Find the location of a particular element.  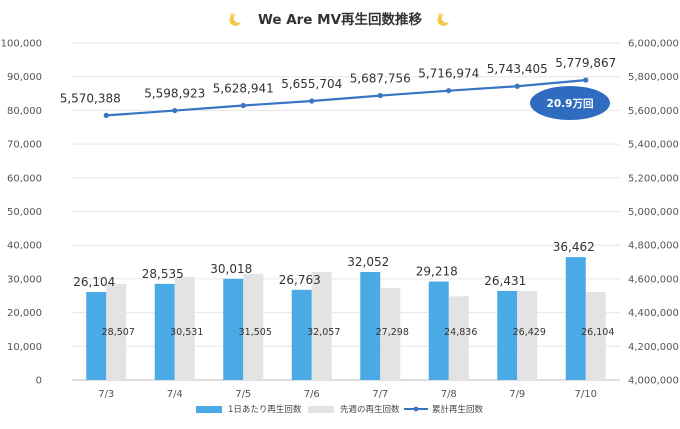

legend: 1日あたり再生回数 先週の再生回数 累計再生回数 is located at coordinates (340, 409).